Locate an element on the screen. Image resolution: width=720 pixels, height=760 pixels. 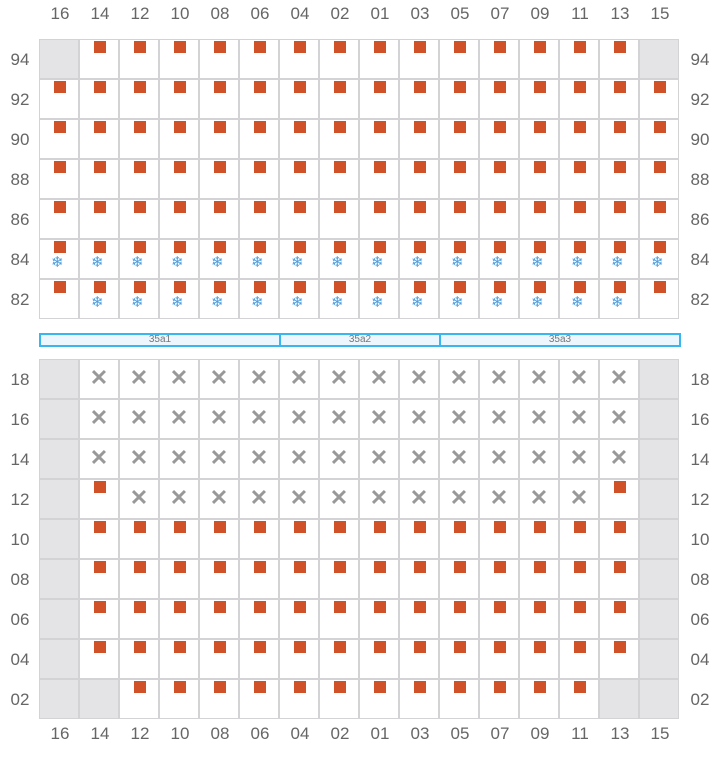
section-bar: 35a2 is located at coordinates (360, 340).